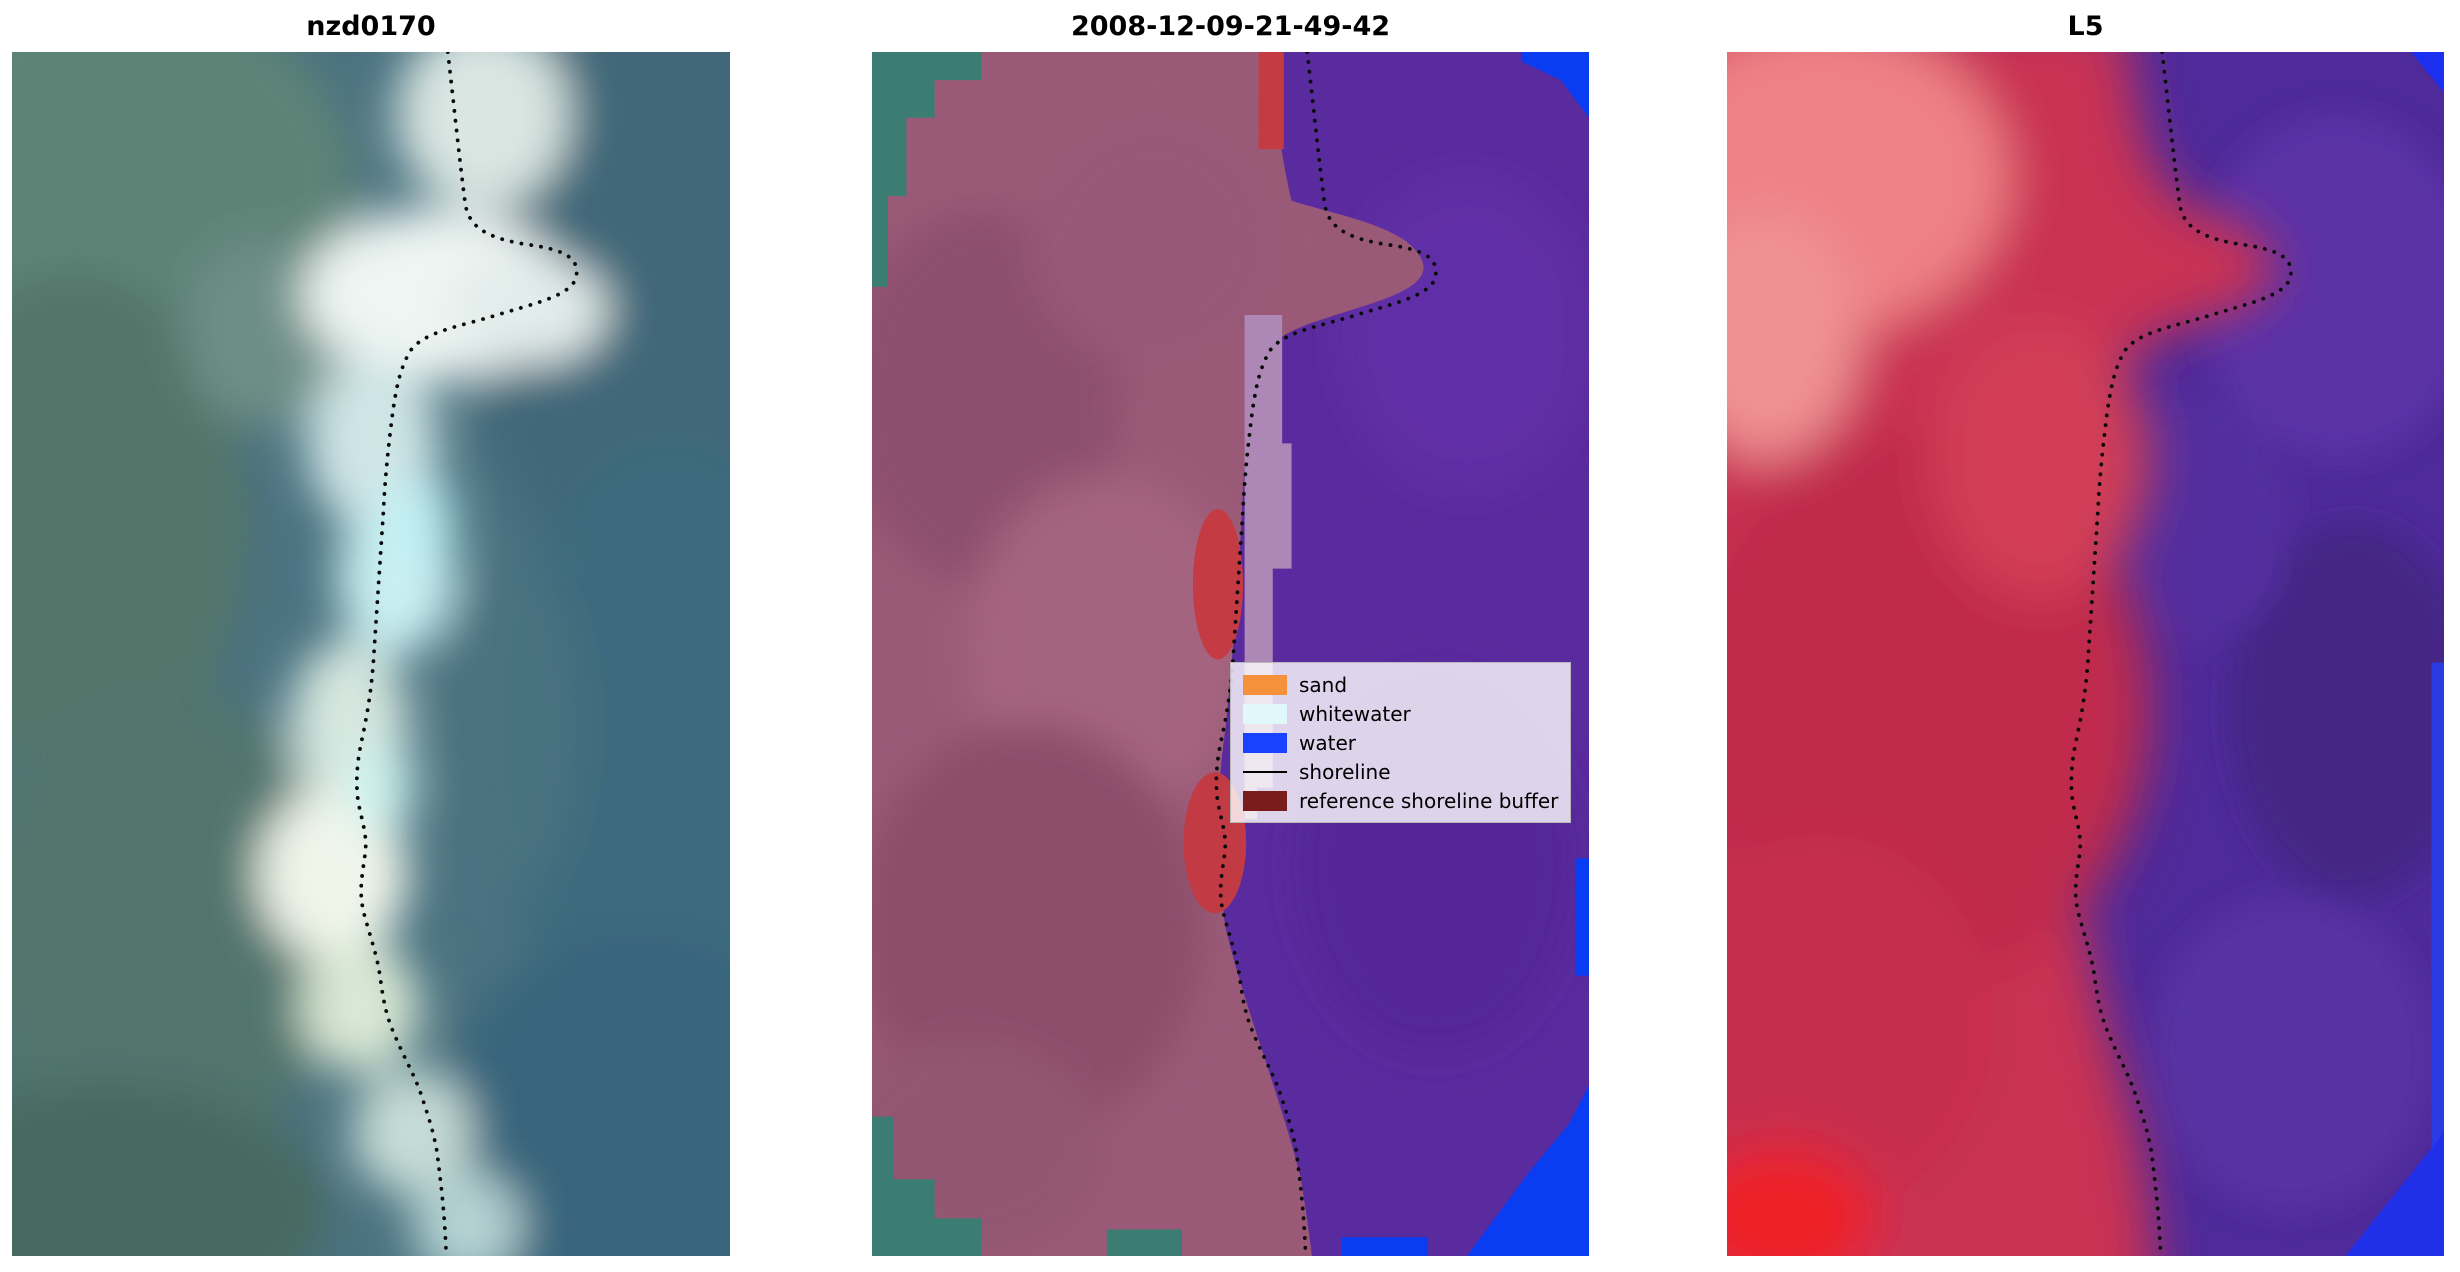 The height and width of the screenshot is (1272, 2460). What do you see at coordinates (1265, 684) in the screenshot?
I see `sand-swatch` at bounding box center [1265, 684].